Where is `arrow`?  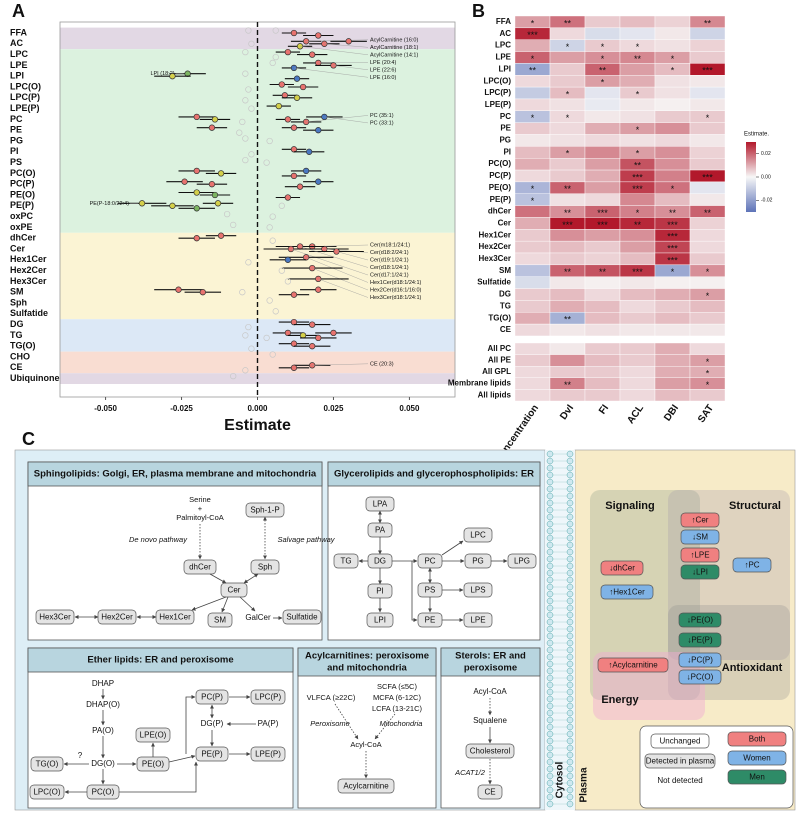 arrow is located at coordinates (251, 578).